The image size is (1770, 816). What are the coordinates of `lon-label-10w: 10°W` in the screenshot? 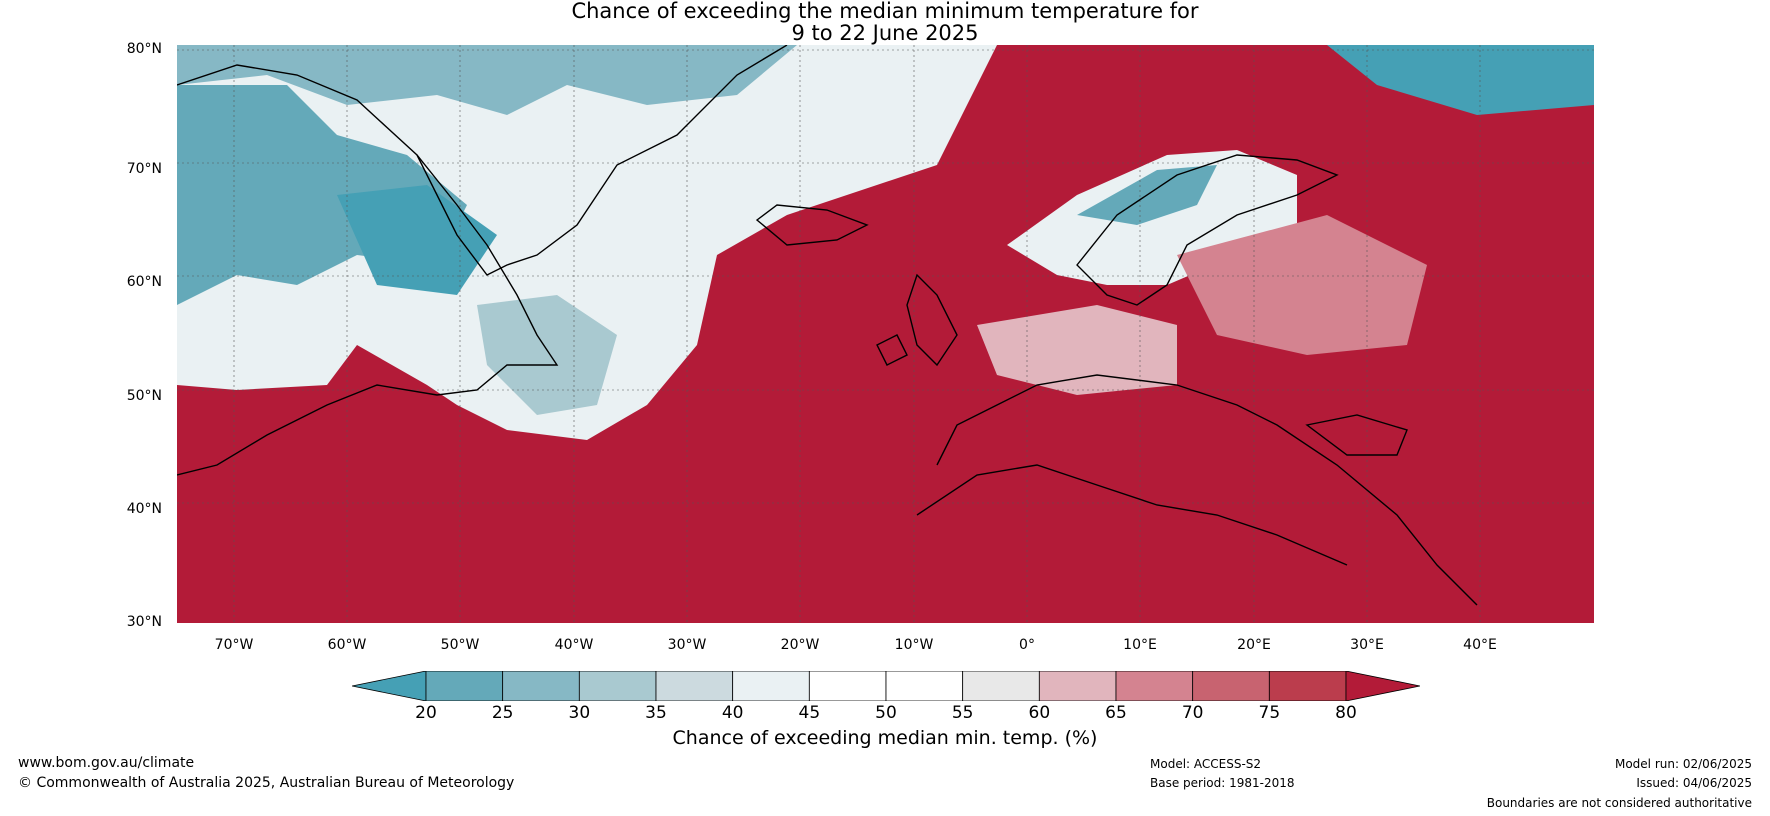 It's located at (914, 645).